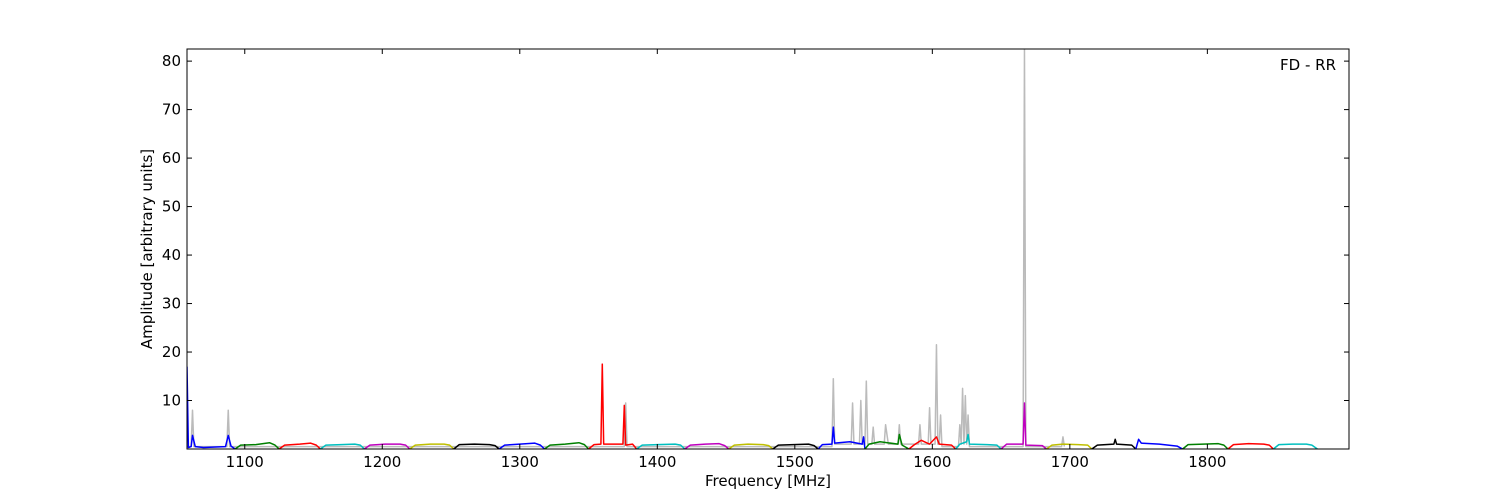 This screenshot has height=500, width=1500. What do you see at coordinates (657, 462) in the screenshot?
I see `x-tick-label: 1400` at bounding box center [657, 462].